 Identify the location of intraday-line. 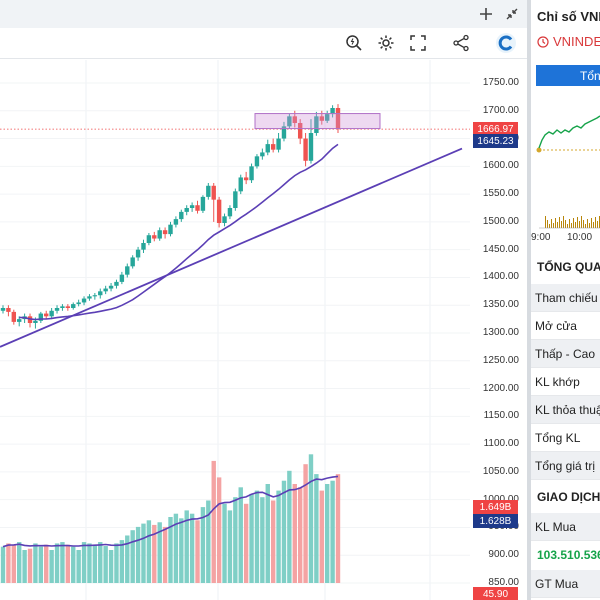
(569, 132).